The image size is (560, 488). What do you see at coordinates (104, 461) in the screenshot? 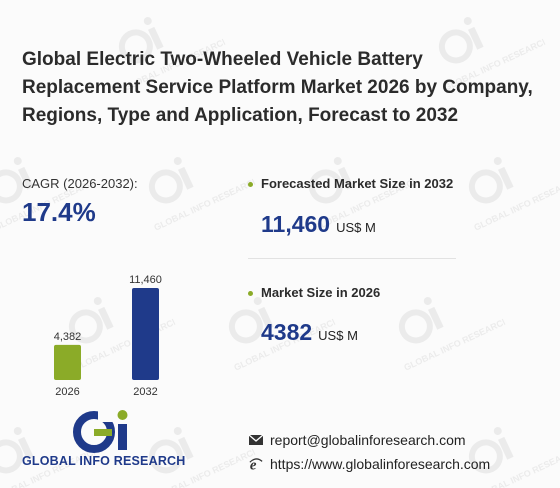
I see `logo-text: GLOBAL INFO RESEARCH` at bounding box center [104, 461].